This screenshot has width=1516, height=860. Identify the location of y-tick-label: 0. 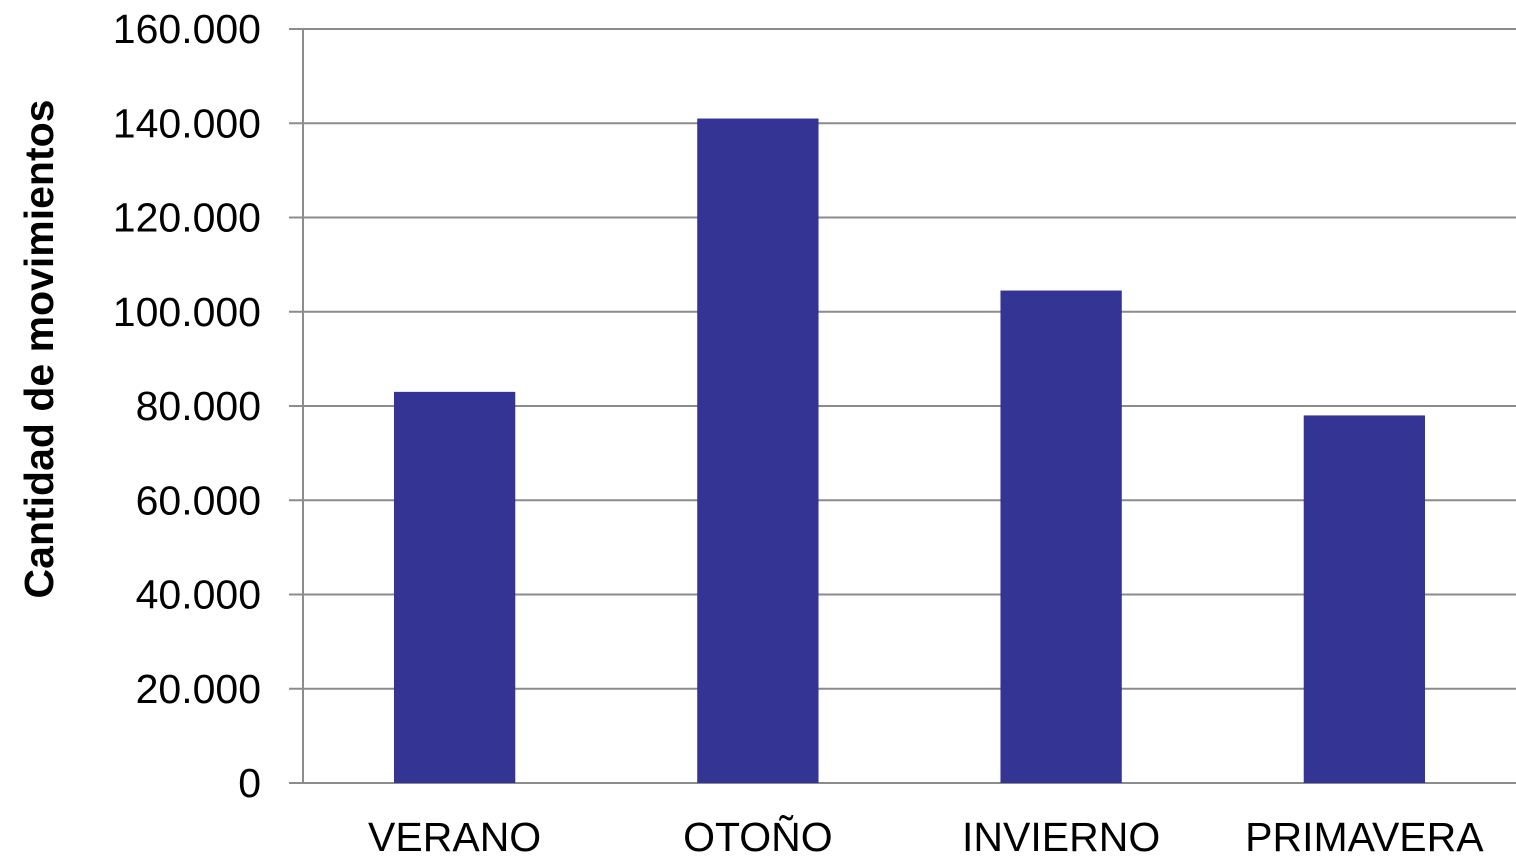
(249, 783).